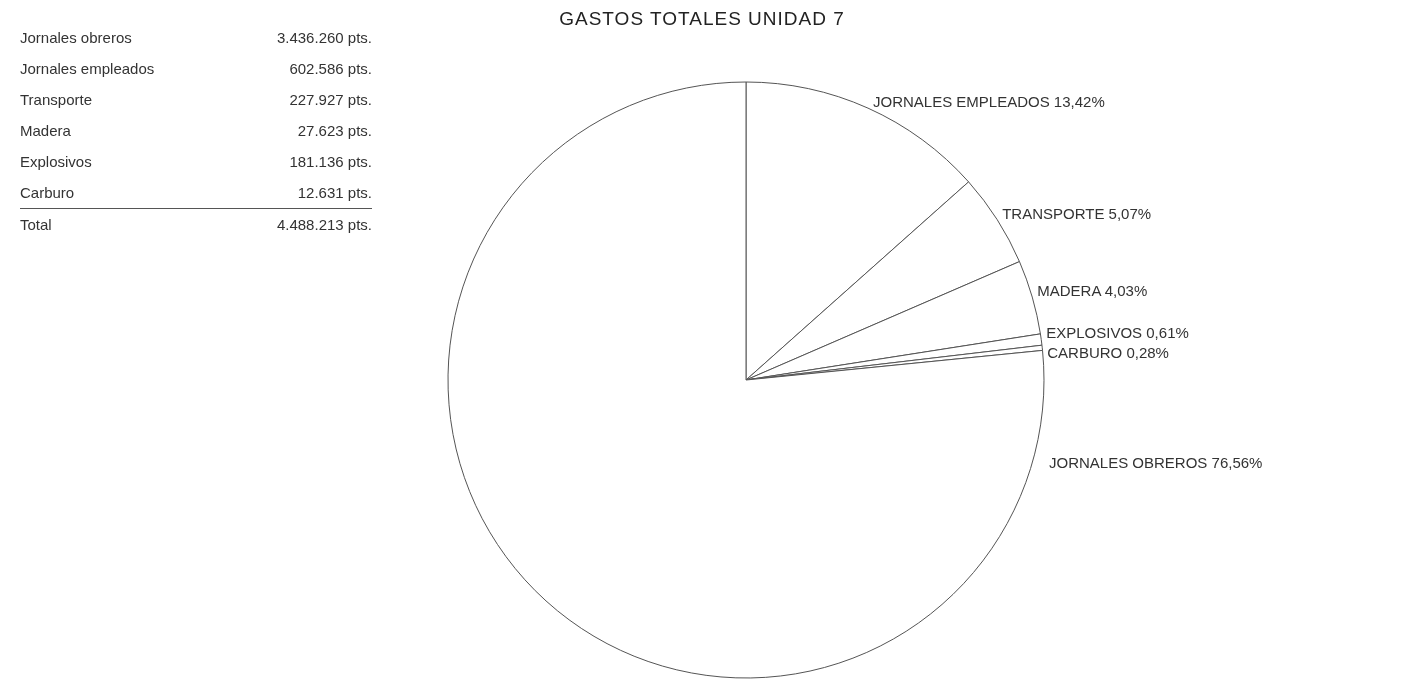 The image size is (1404, 691). Describe the element at coordinates (76, 37) in the screenshot. I see `category-label: Jornales obreros` at that location.